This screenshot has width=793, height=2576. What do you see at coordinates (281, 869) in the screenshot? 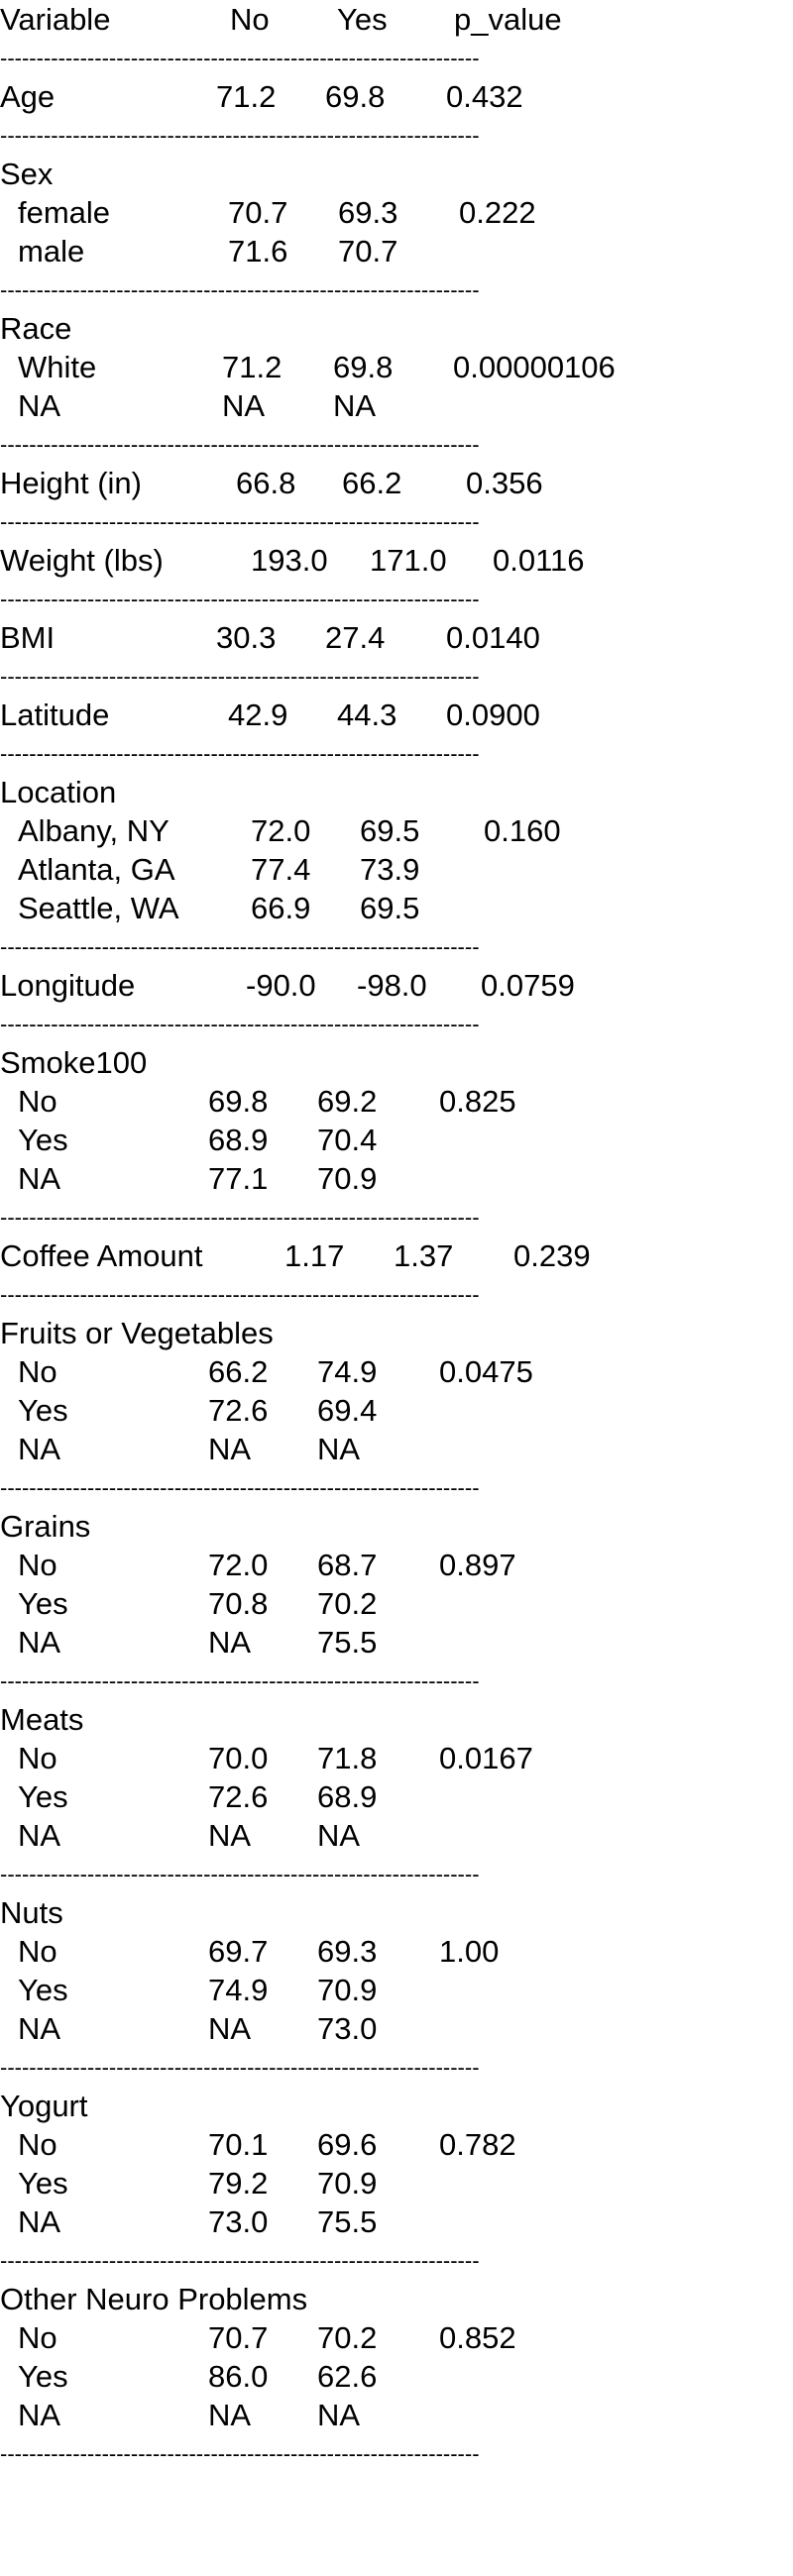
I see `value-no: 77.4` at bounding box center [281, 869].